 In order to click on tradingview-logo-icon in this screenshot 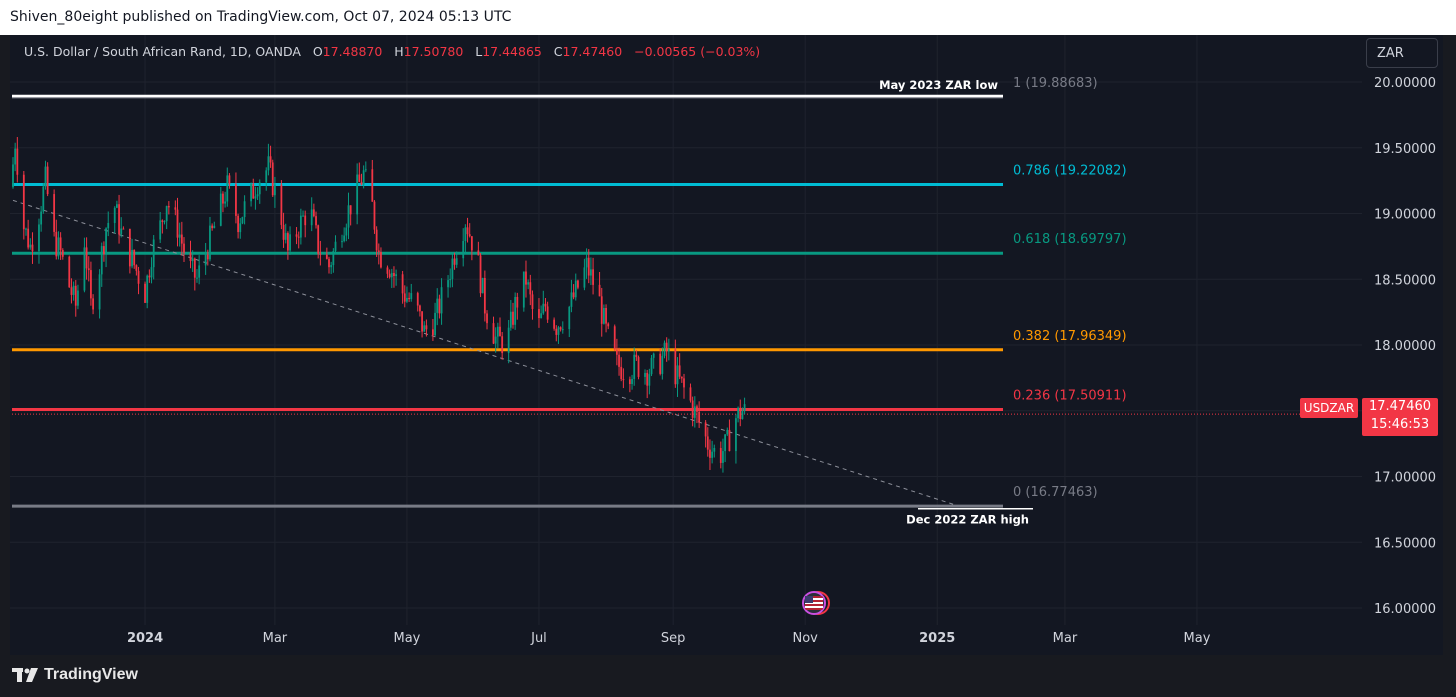, I will do `click(25, 675)`.